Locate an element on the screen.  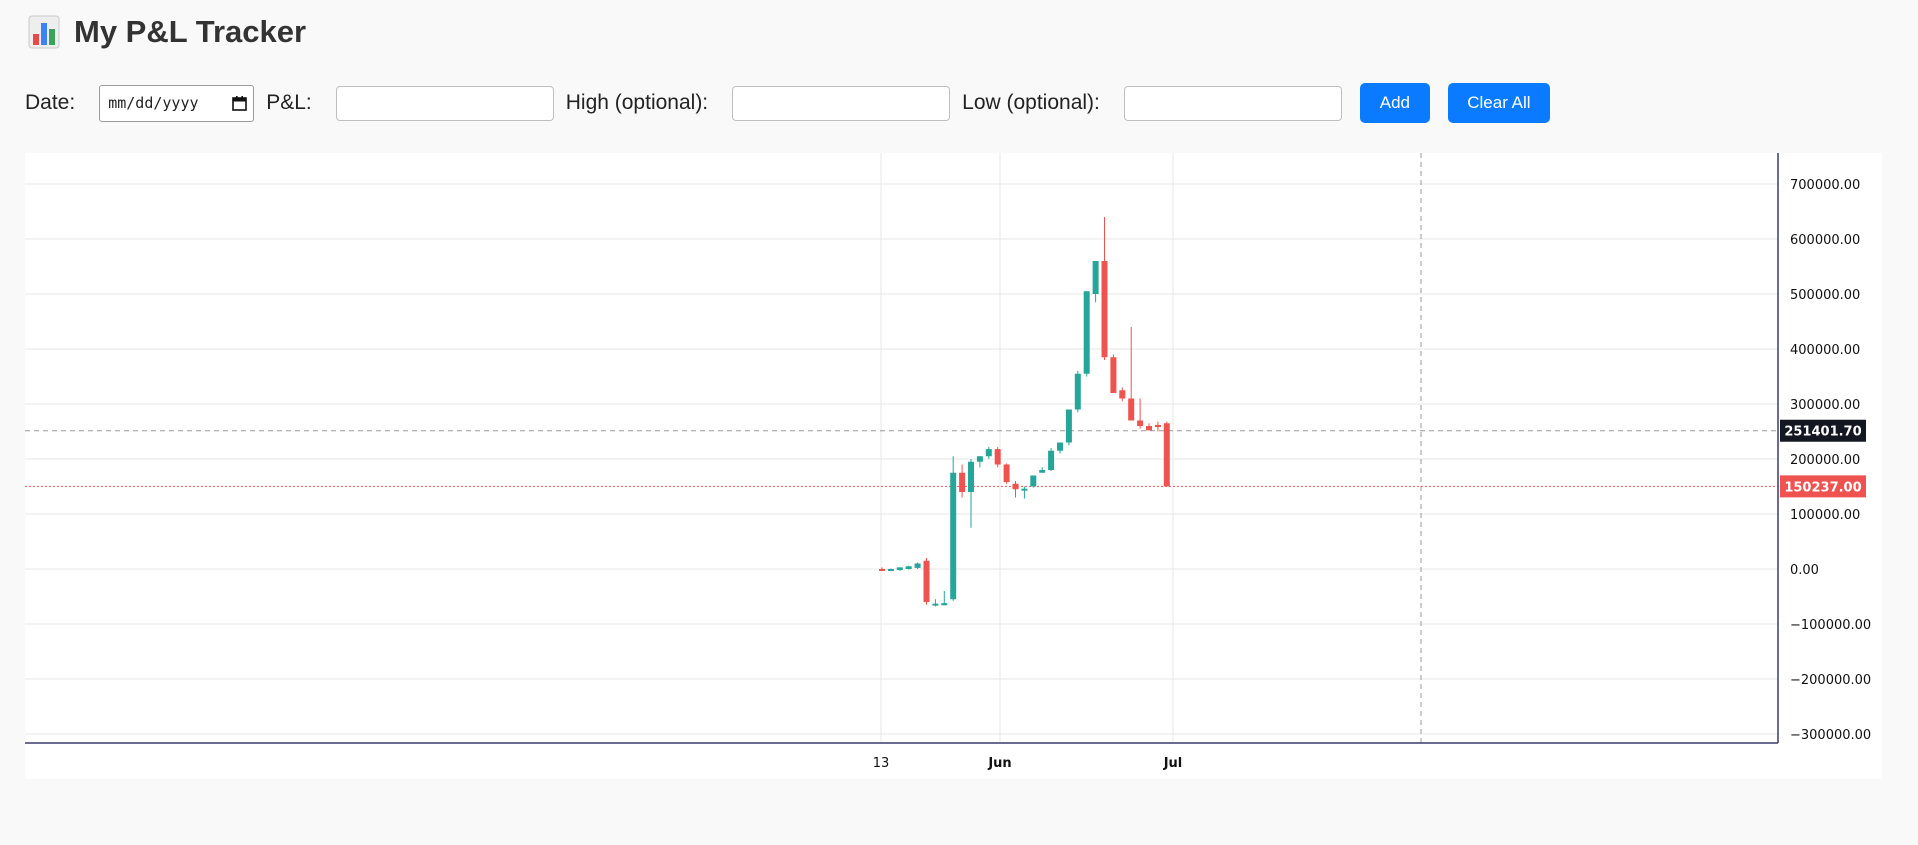
last-value-label-bg is located at coordinates (1823, 486).